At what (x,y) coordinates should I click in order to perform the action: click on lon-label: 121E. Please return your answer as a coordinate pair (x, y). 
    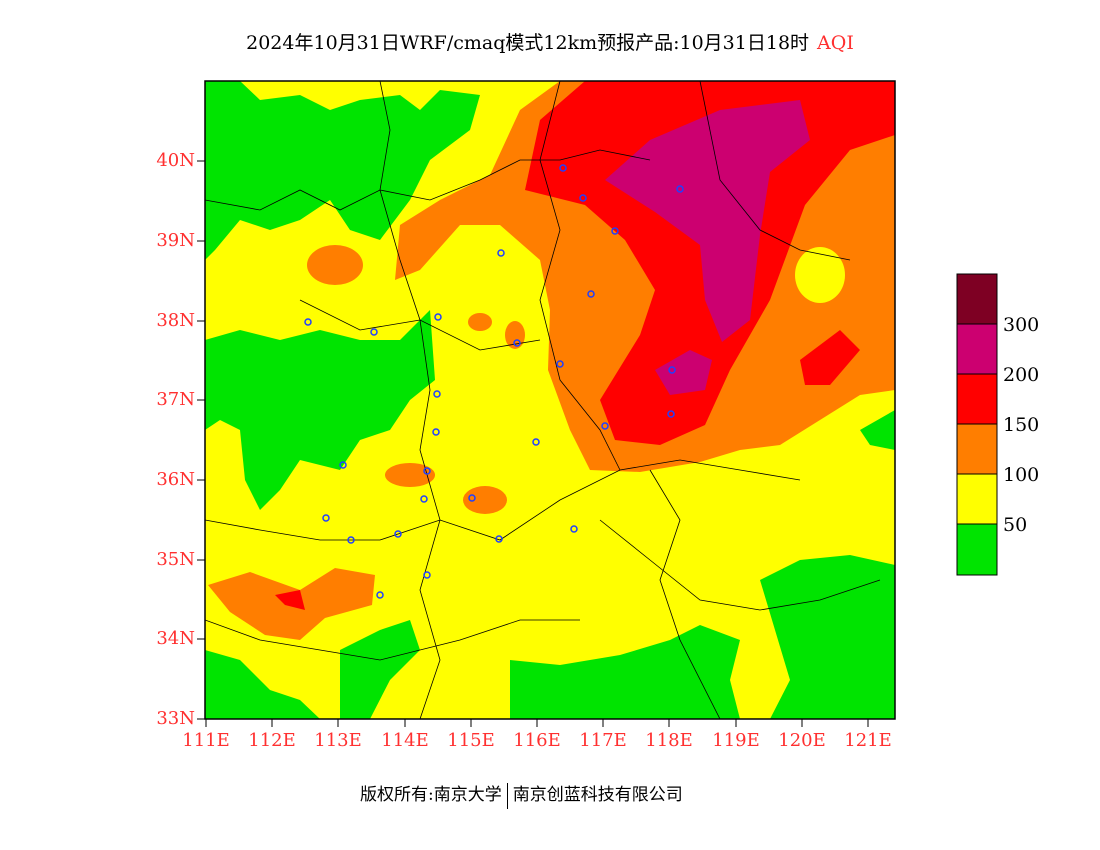
    Looking at the image, I should click on (868, 740).